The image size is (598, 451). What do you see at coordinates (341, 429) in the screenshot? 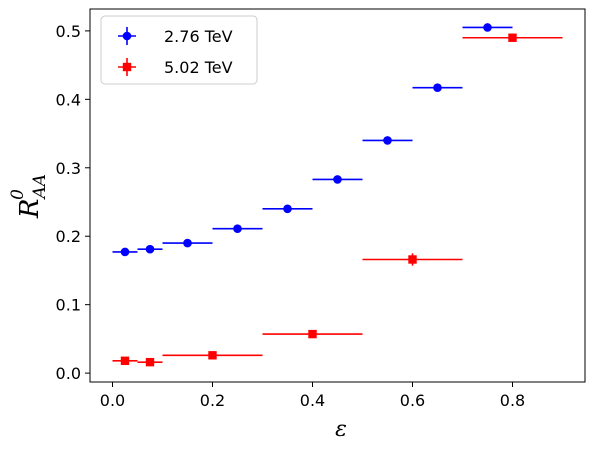
I see `x-axis-label: ε` at bounding box center [341, 429].